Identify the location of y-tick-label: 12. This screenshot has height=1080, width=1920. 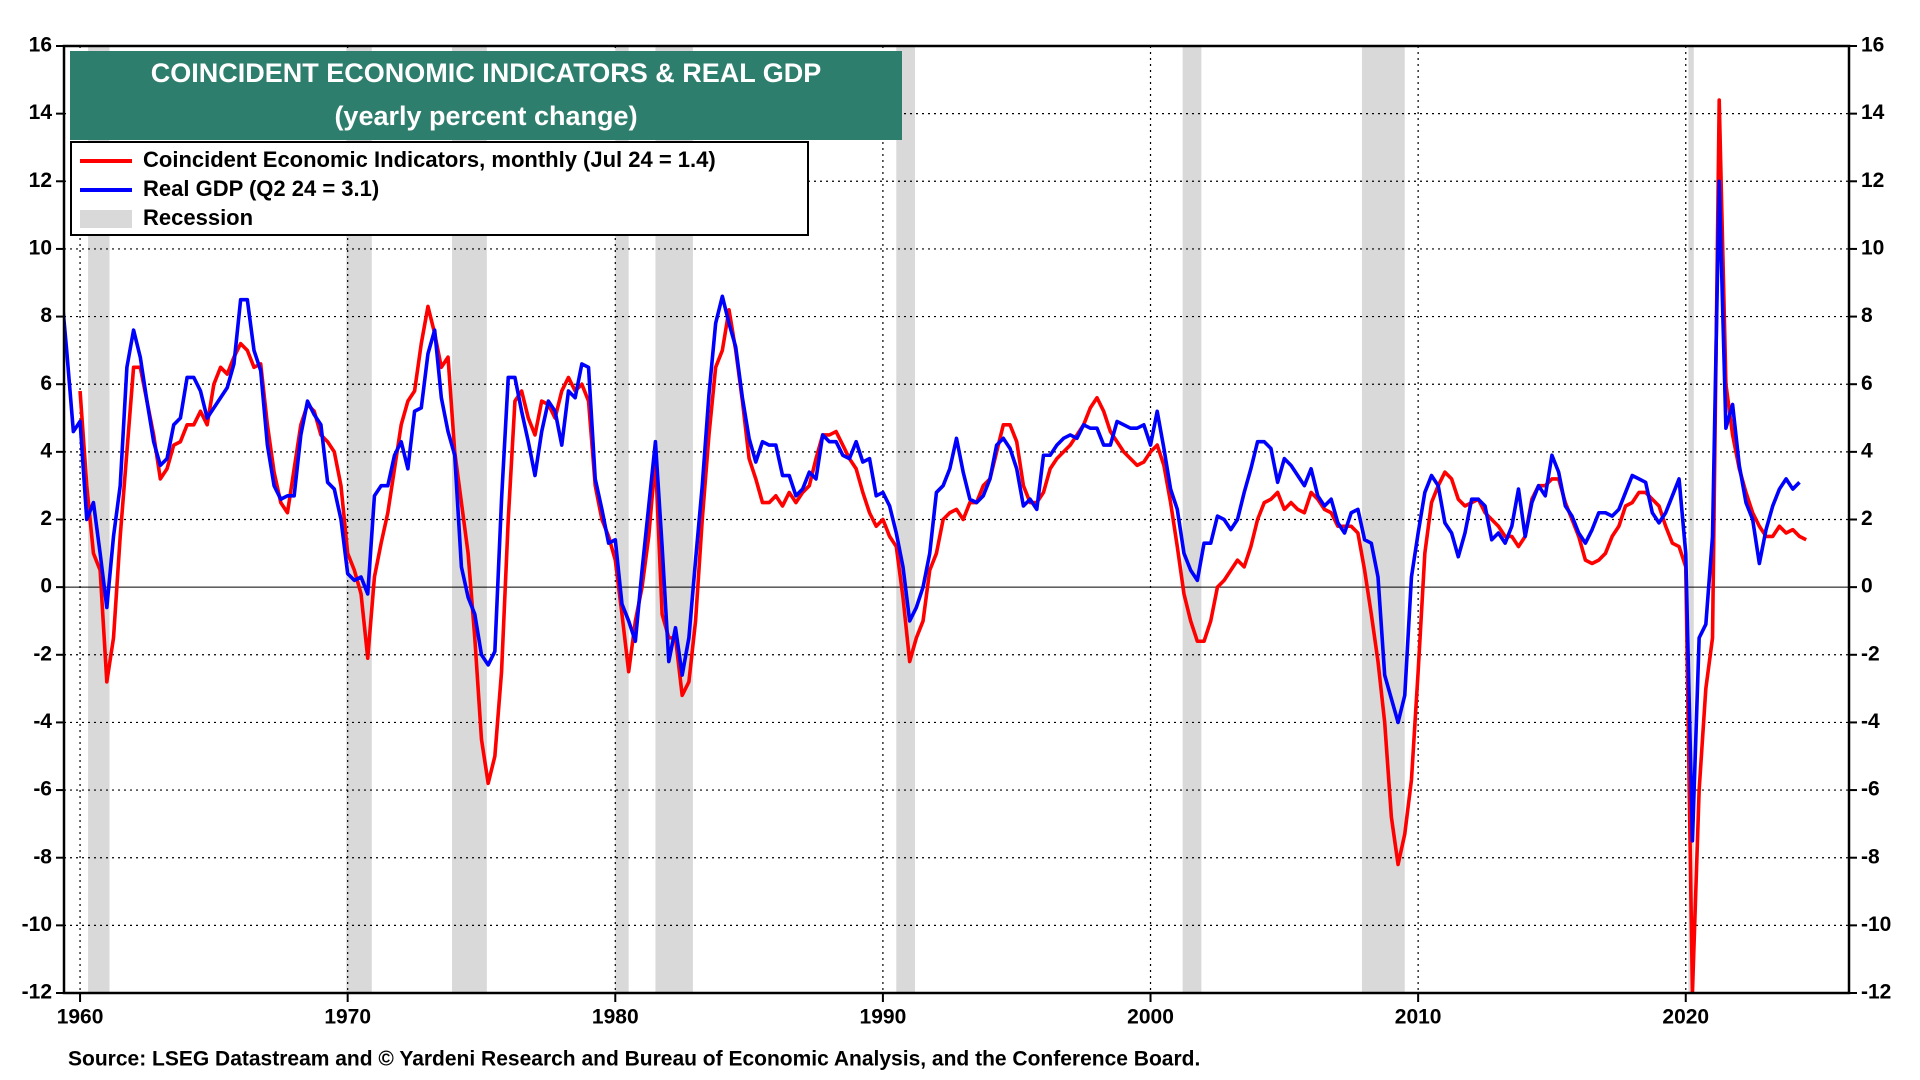
(40, 180).